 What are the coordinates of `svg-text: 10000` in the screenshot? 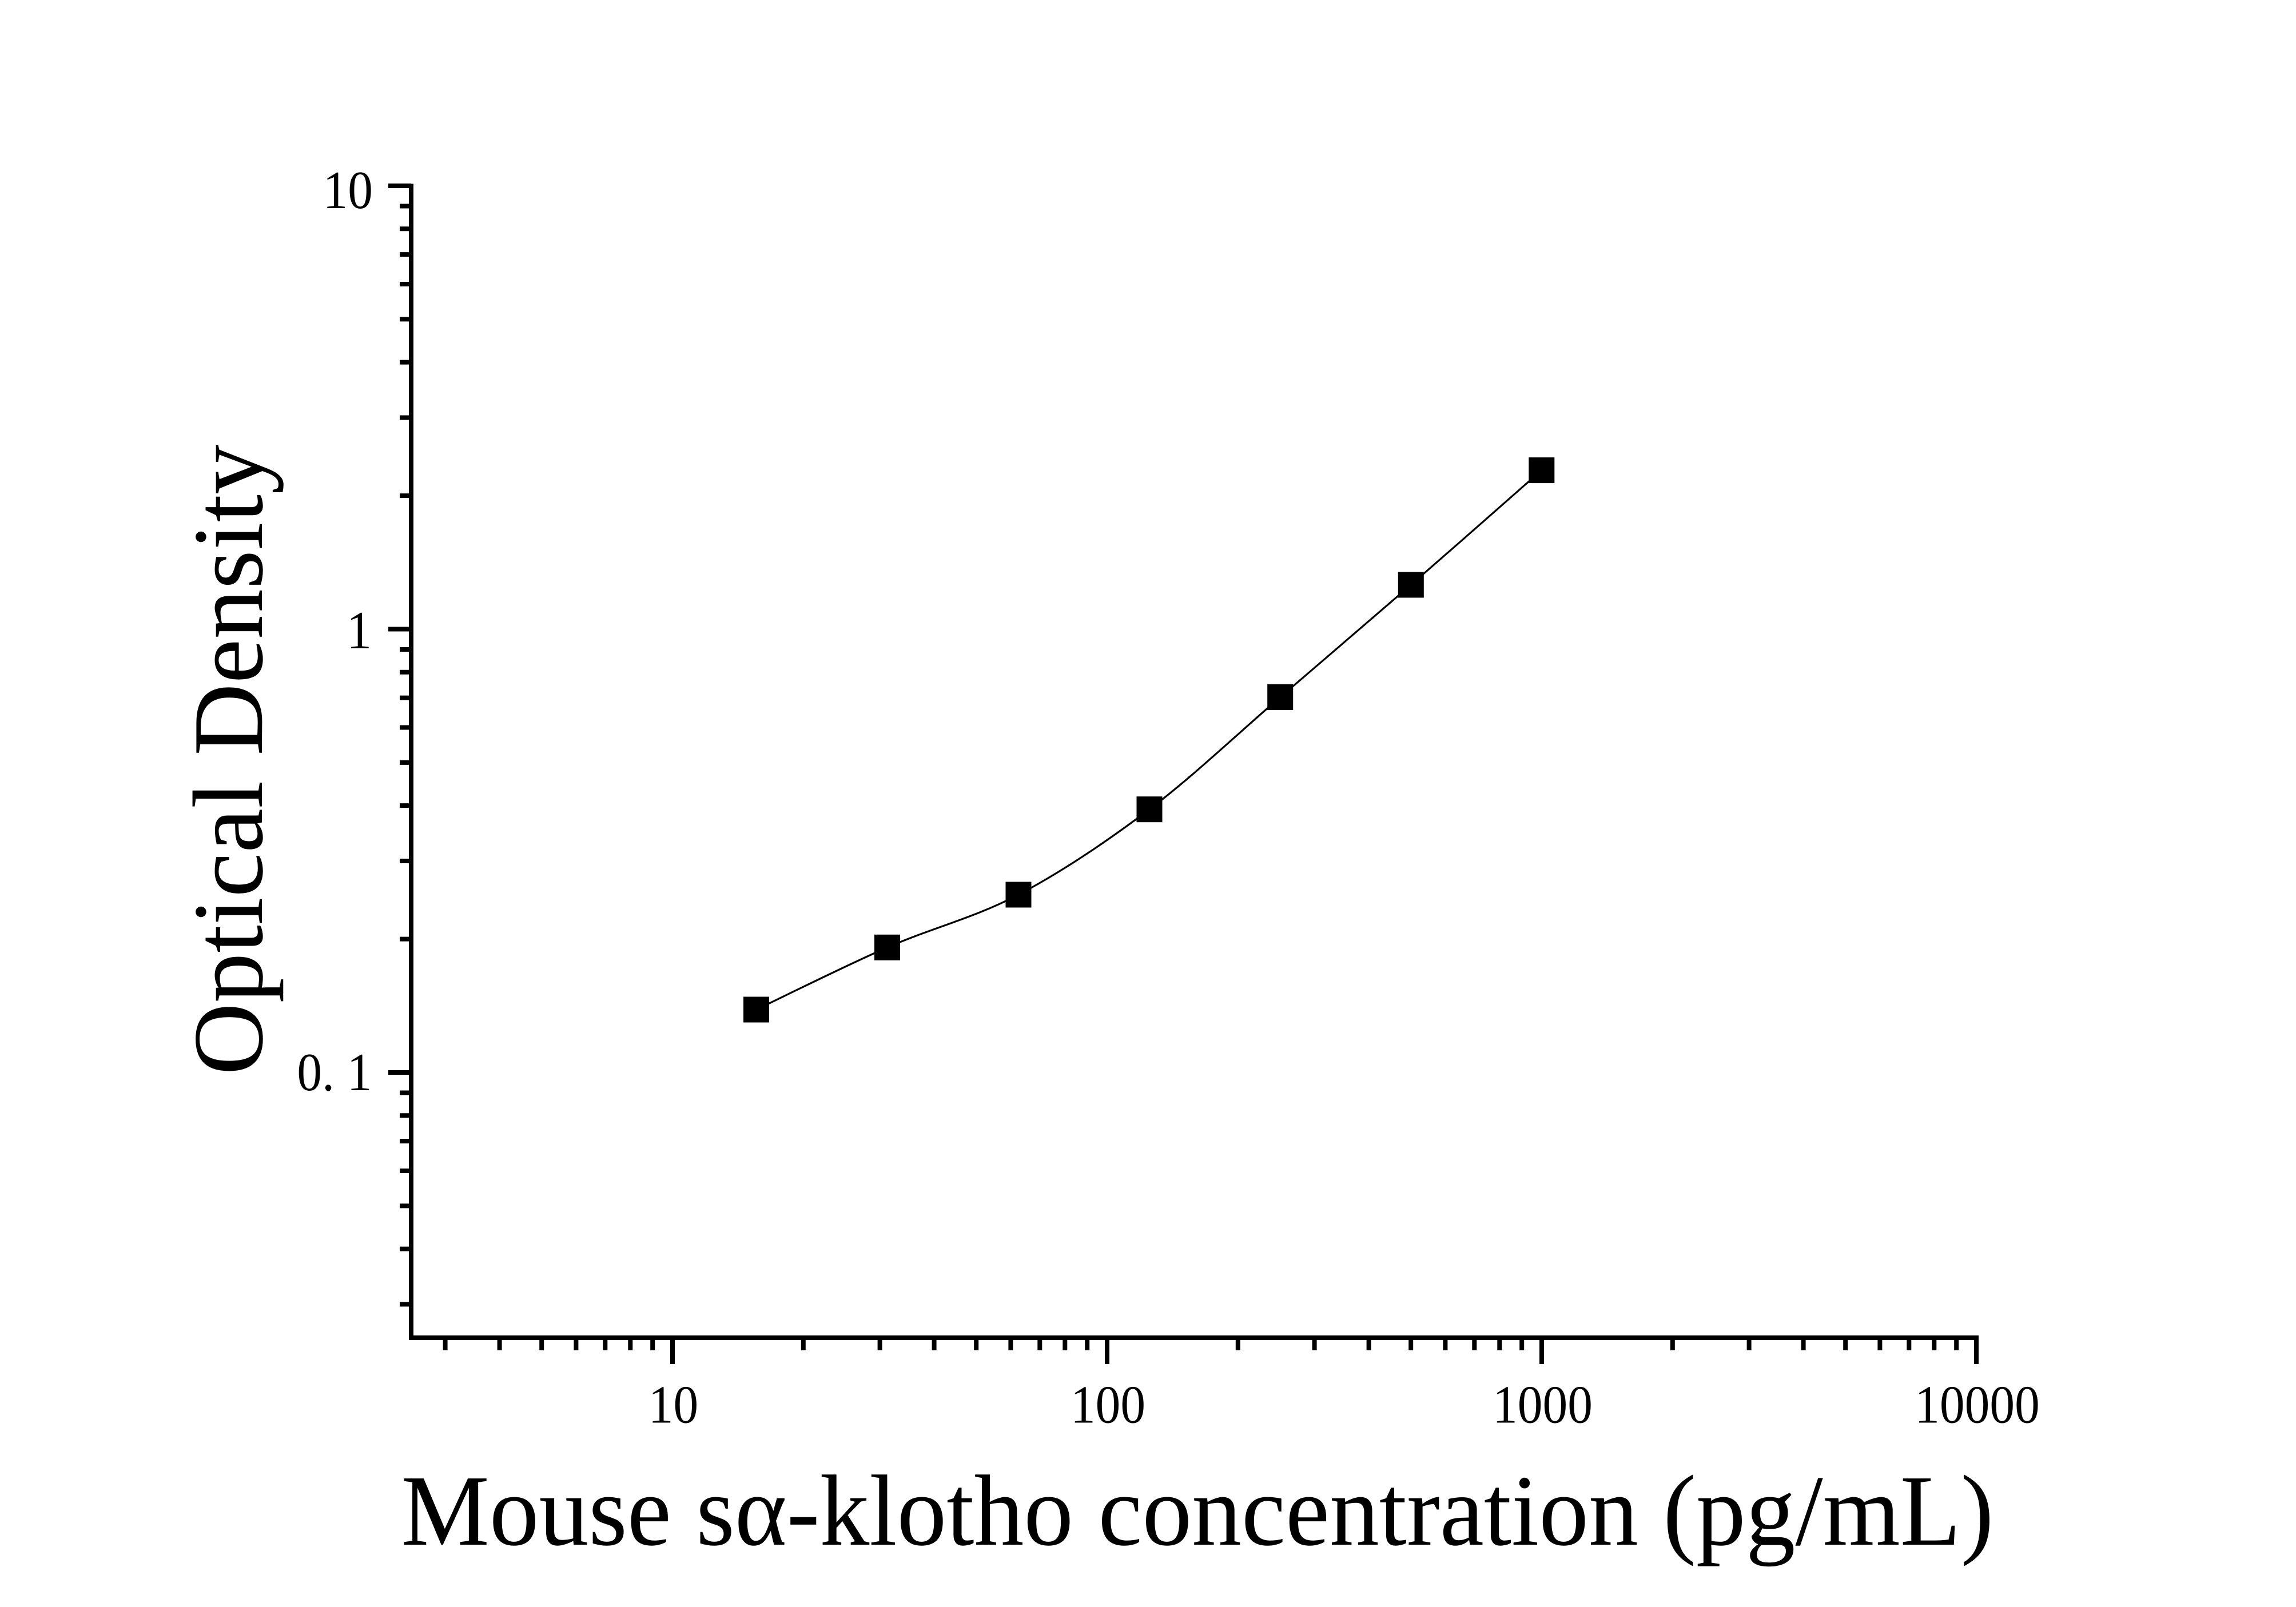 It's located at (1978, 1405).